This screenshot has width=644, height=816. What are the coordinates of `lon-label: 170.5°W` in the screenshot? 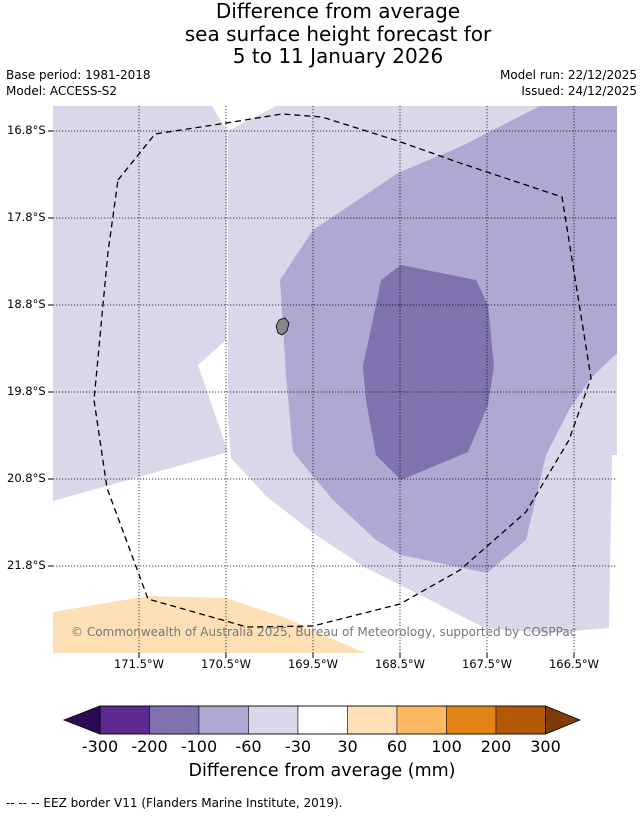 It's located at (226, 664).